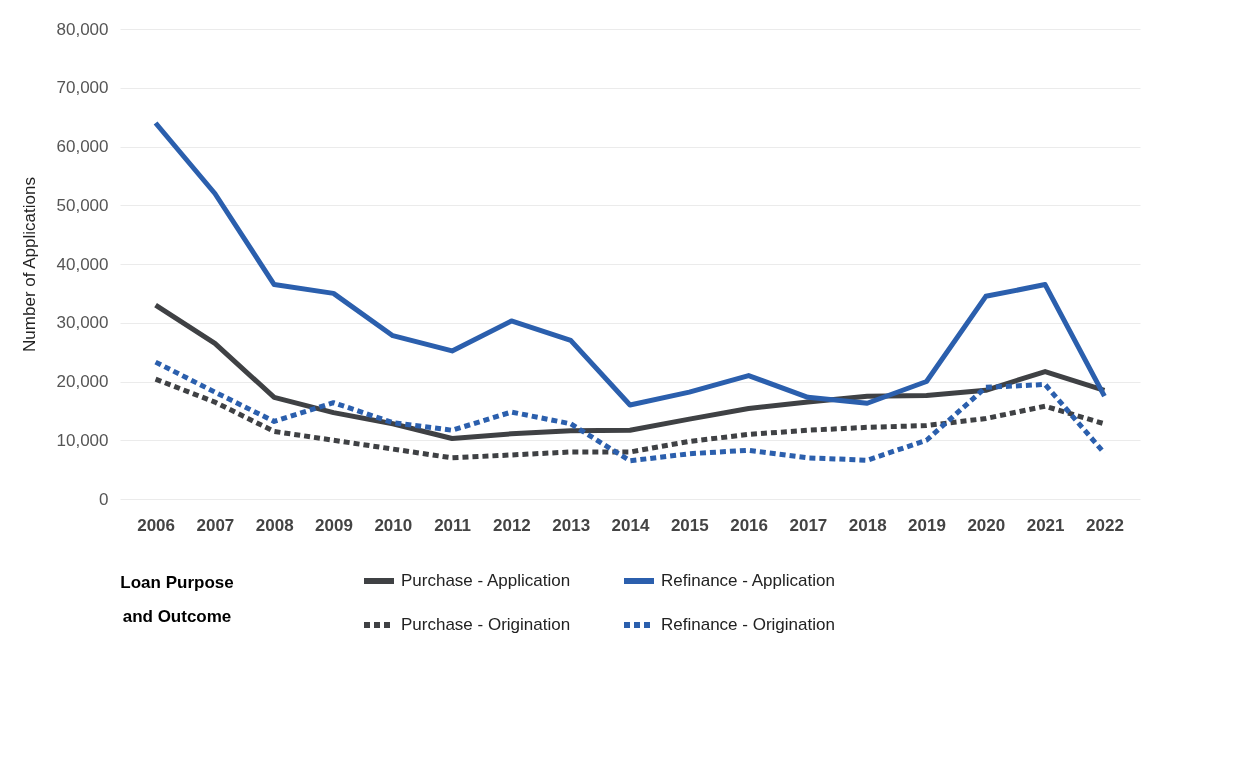 The image size is (1257, 769). What do you see at coordinates (82, 29) in the screenshot?
I see `y-tick-label: 80,000` at bounding box center [82, 29].